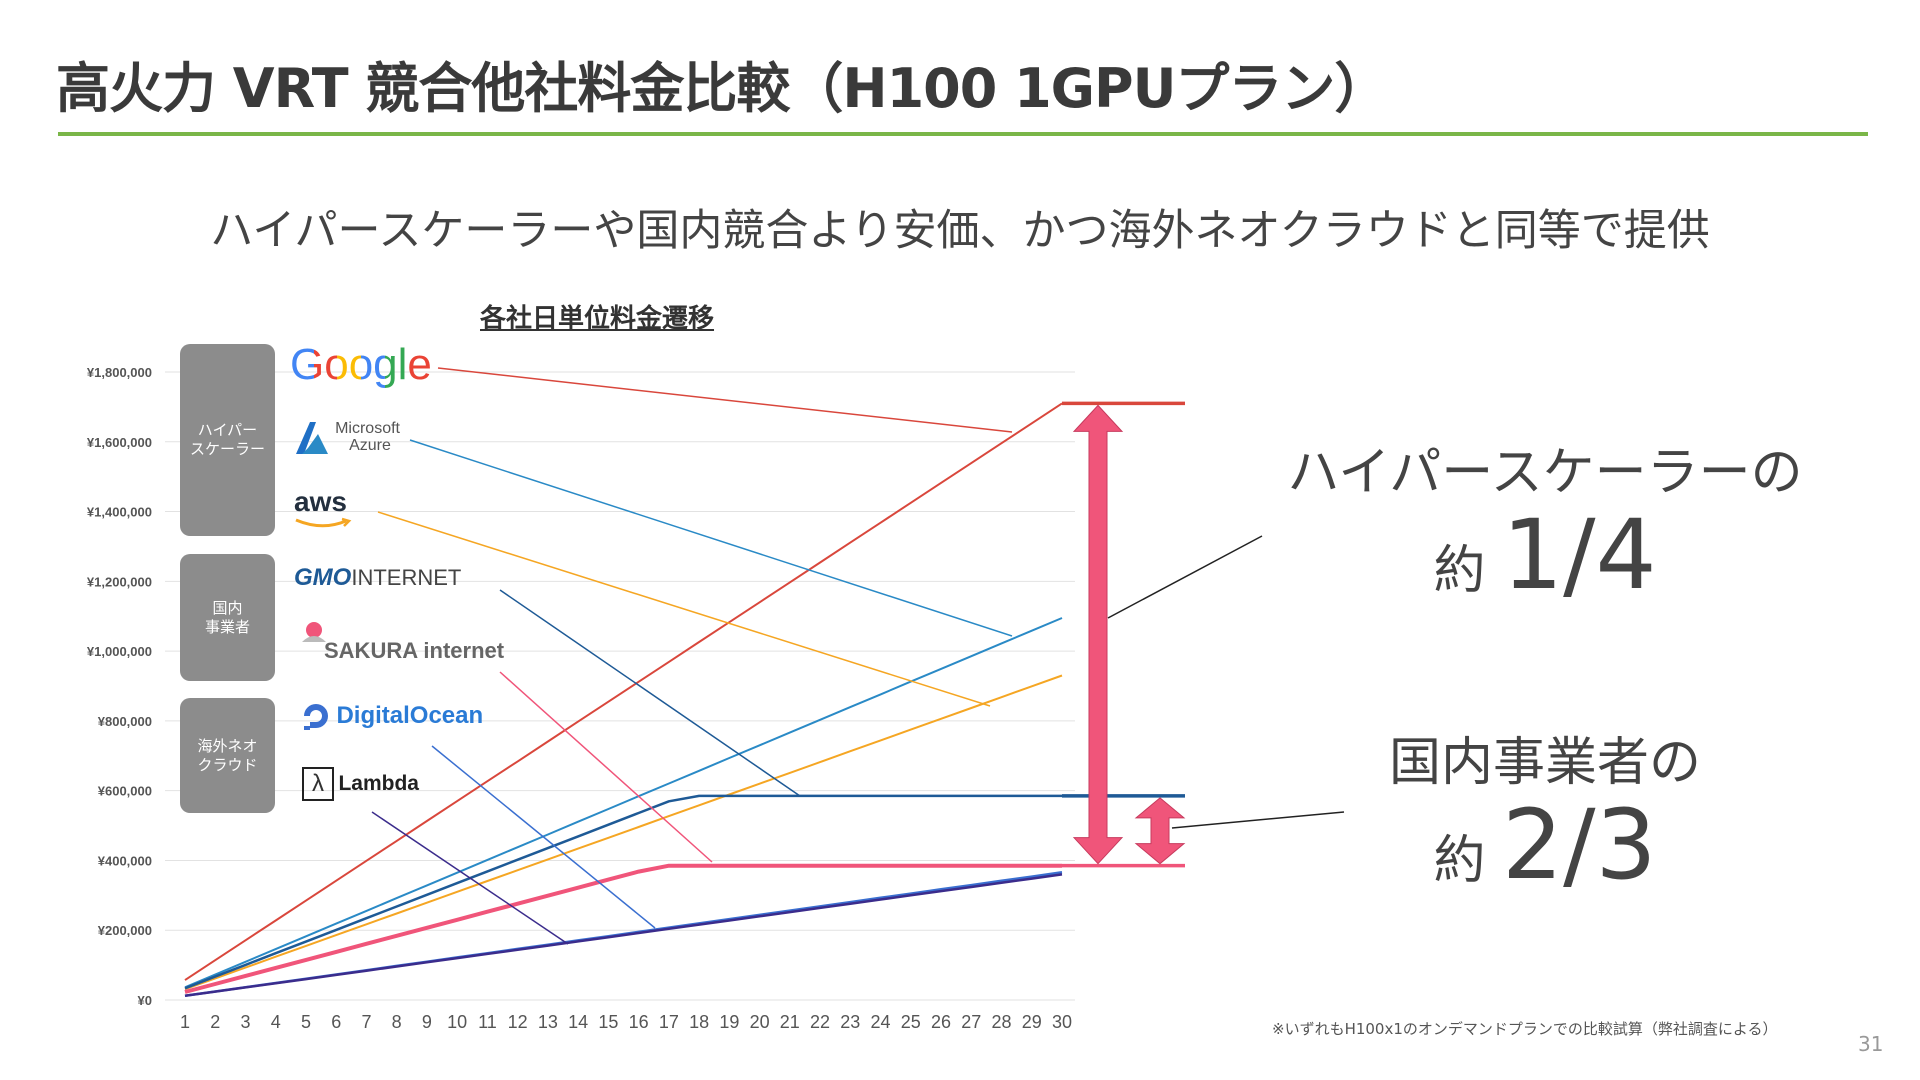 This screenshot has height=1080, width=1920. Describe the element at coordinates (457, 1022) in the screenshot. I see `x-tick-label: 10` at that location.